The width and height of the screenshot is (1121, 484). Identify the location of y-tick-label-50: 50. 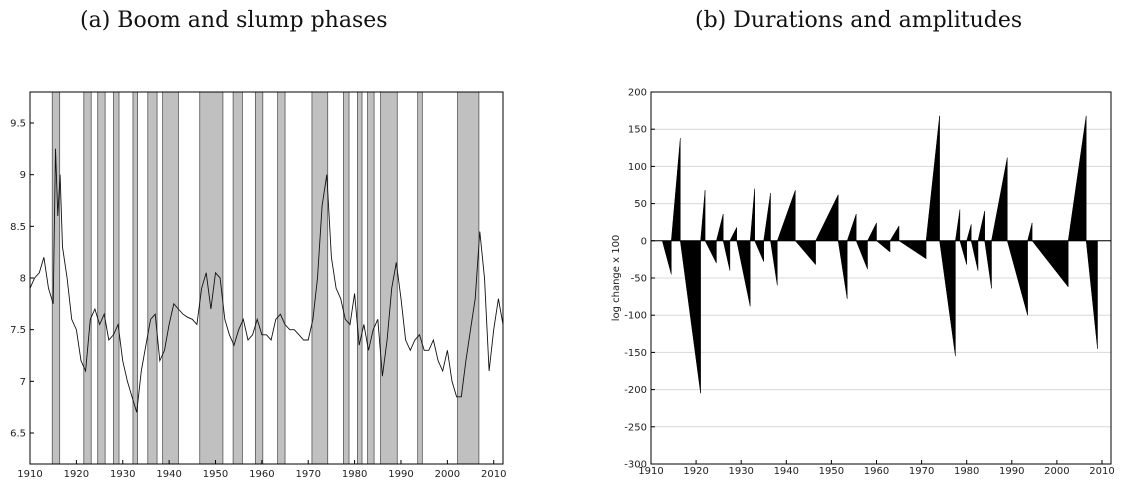
(640, 204).